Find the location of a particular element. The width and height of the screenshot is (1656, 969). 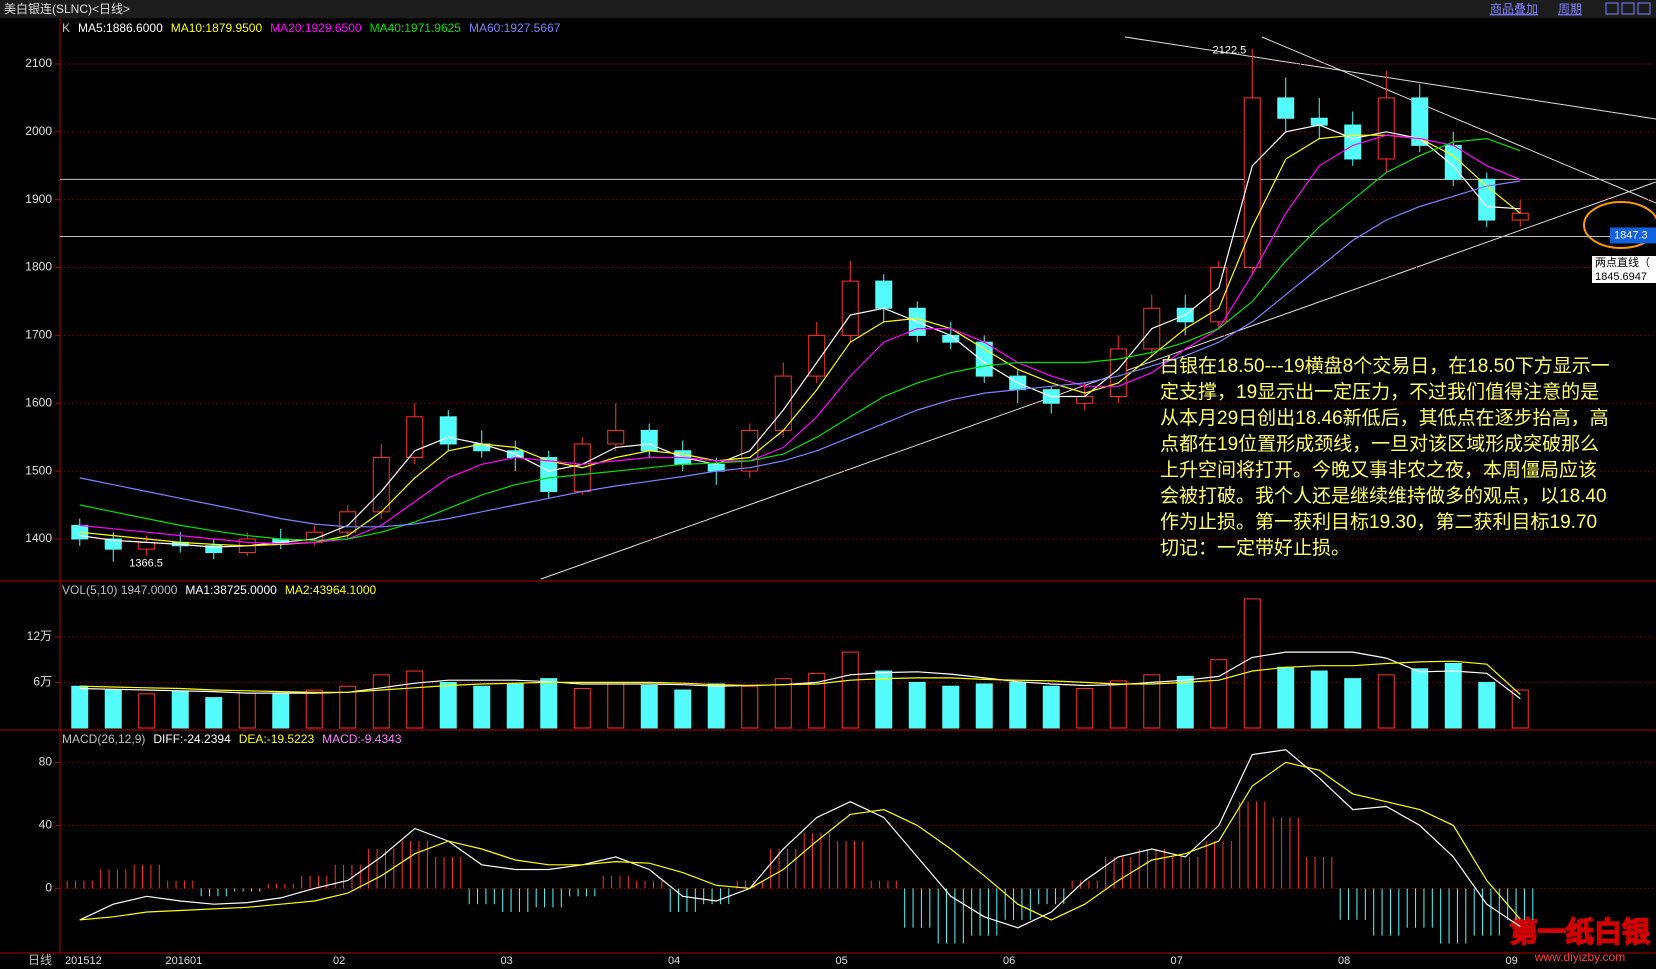

price-tag: 1847.3 is located at coordinates (1631, 235).